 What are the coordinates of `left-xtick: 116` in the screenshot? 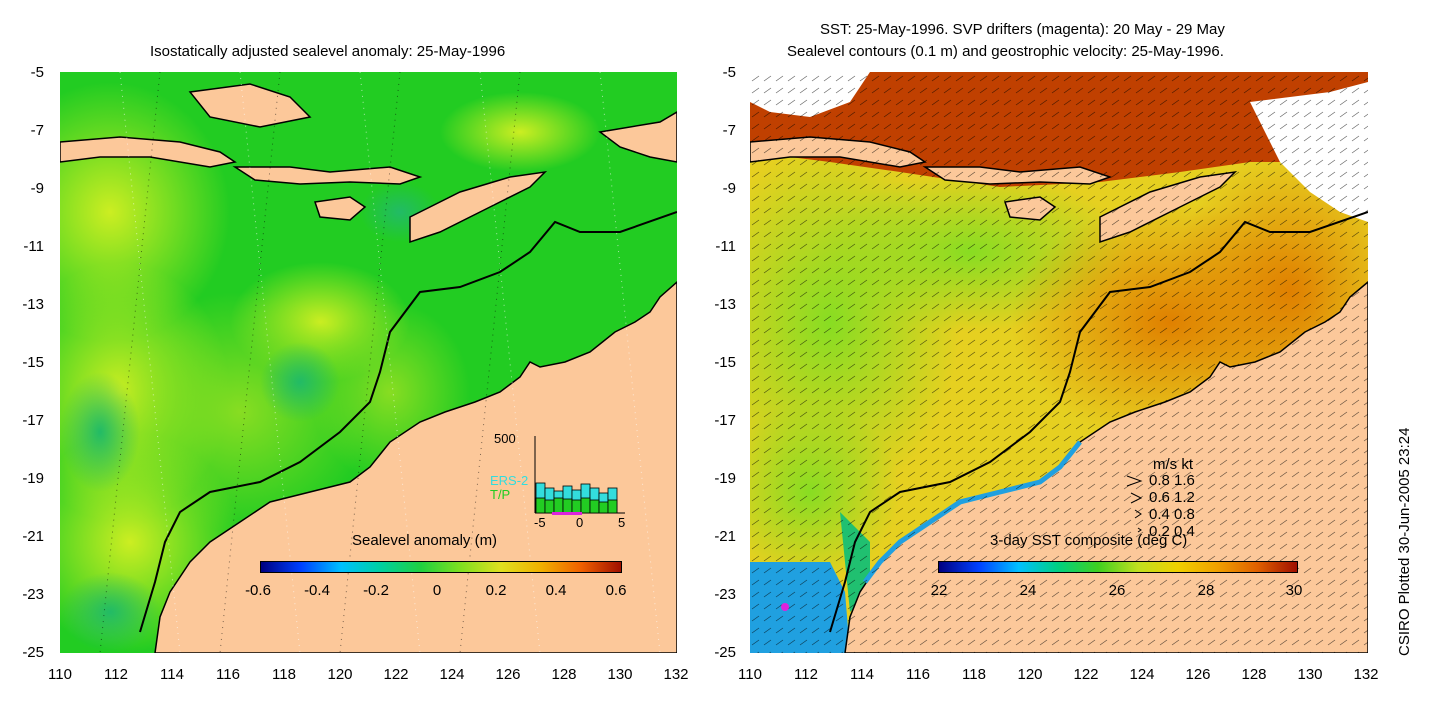 It's located at (228, 674).